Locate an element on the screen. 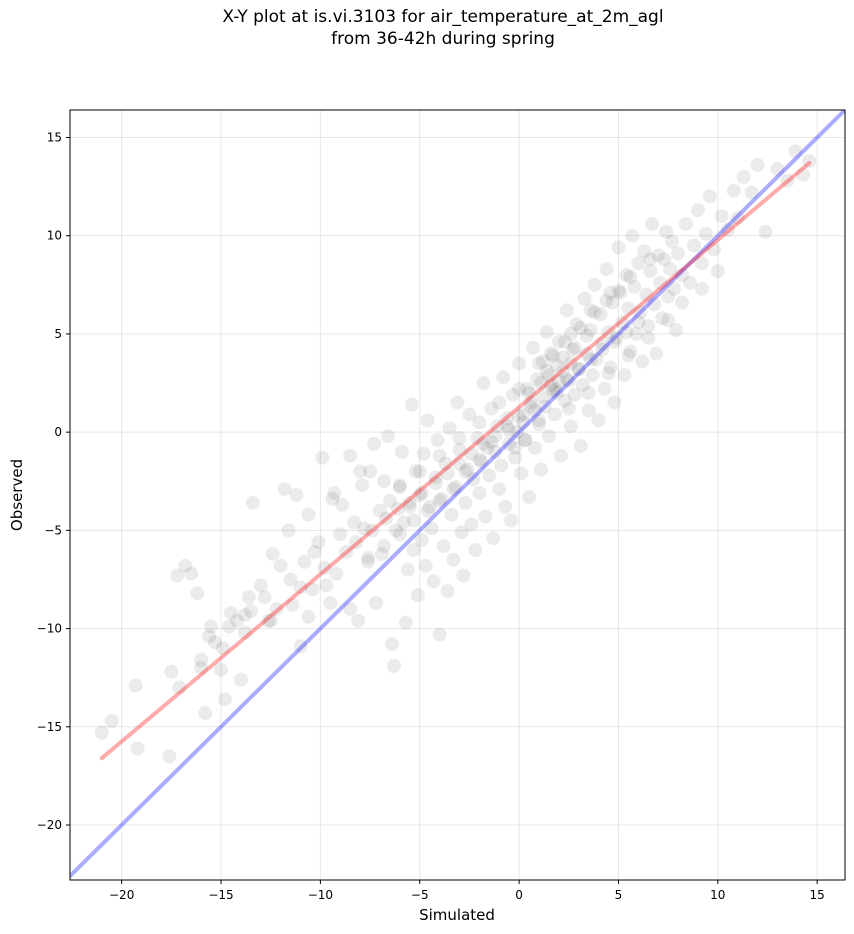 This screenshot has width=854, height=934. y-tick-label: −20 is located at coordinates (49, 825).